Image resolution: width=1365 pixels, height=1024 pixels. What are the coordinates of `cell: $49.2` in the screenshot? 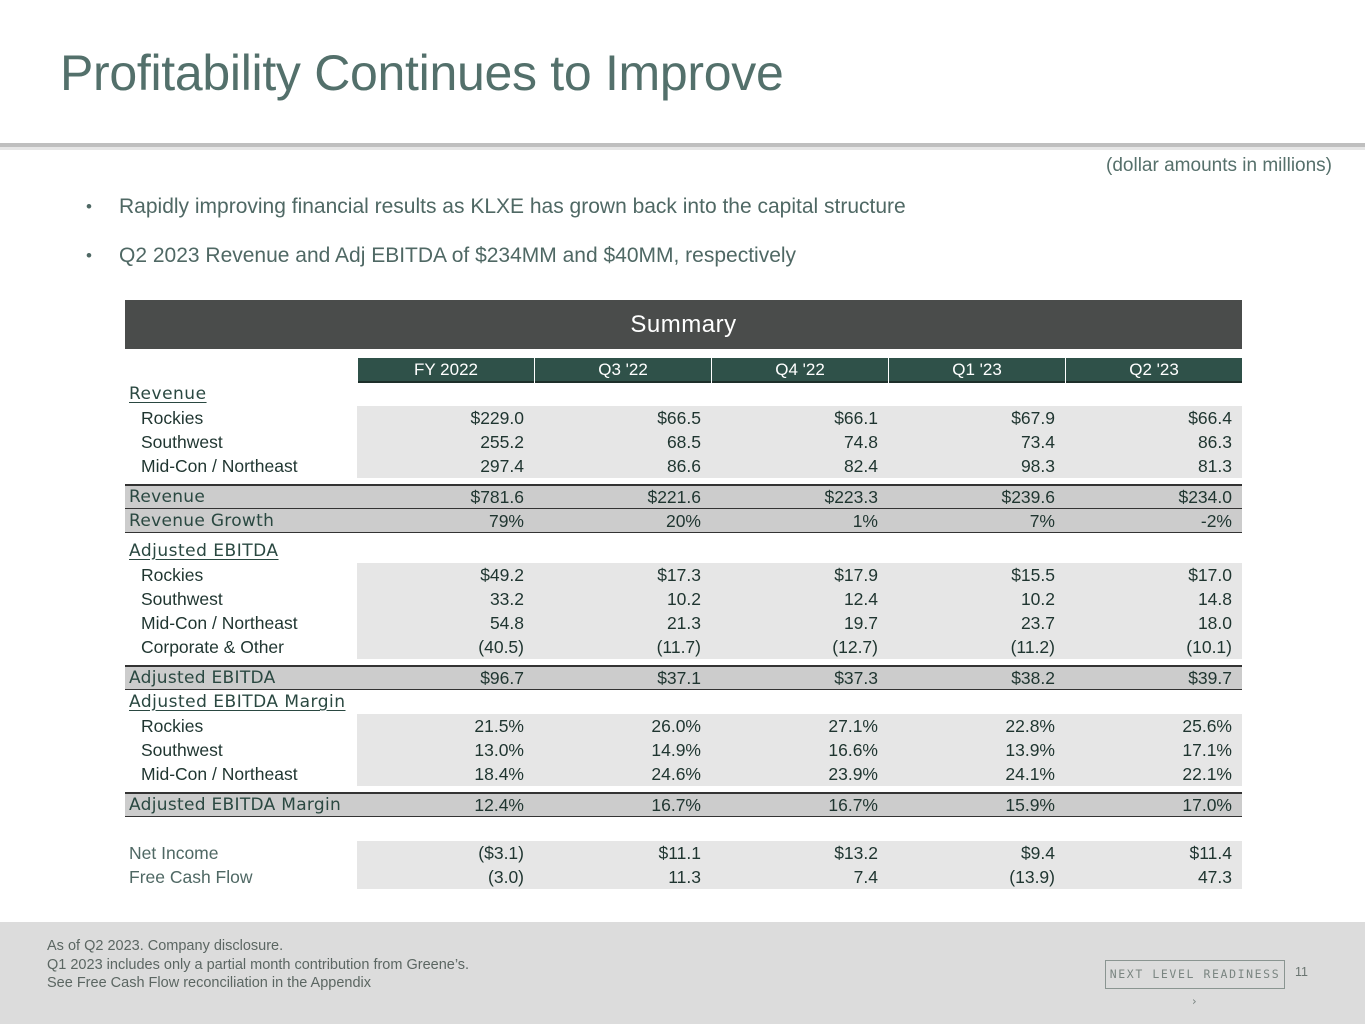 It's located at (502, 575).